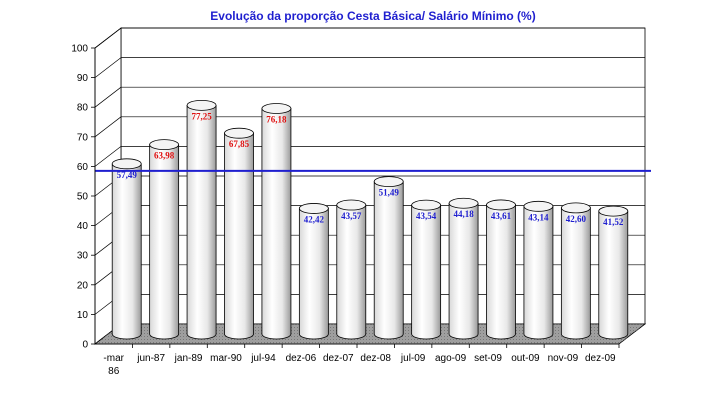 This screenshot has height=418, width=716. Describe the element at coordinates (488, 358) in the screenshot. I see `x-tick-label: set-09` at that location.